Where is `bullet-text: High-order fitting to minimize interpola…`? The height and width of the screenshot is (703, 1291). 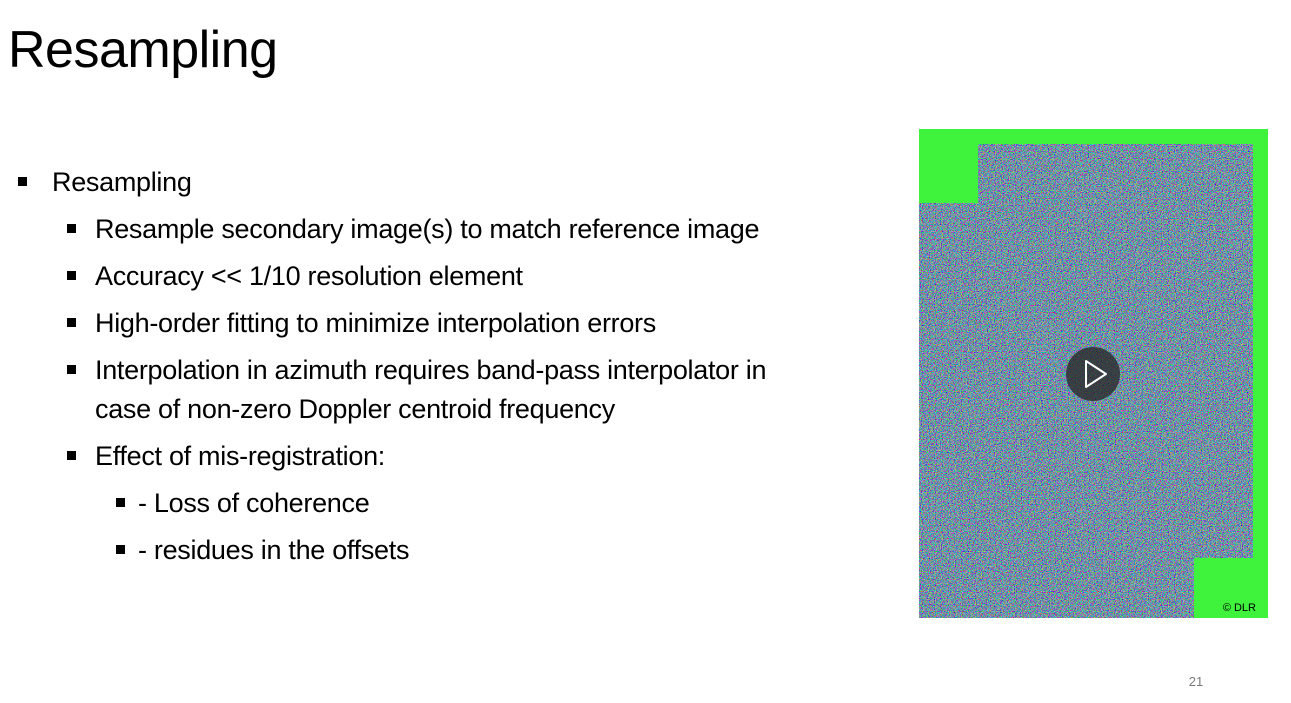 bullet-text: High-order fitting to minimize interpola… is located at coordinates (375, 323).